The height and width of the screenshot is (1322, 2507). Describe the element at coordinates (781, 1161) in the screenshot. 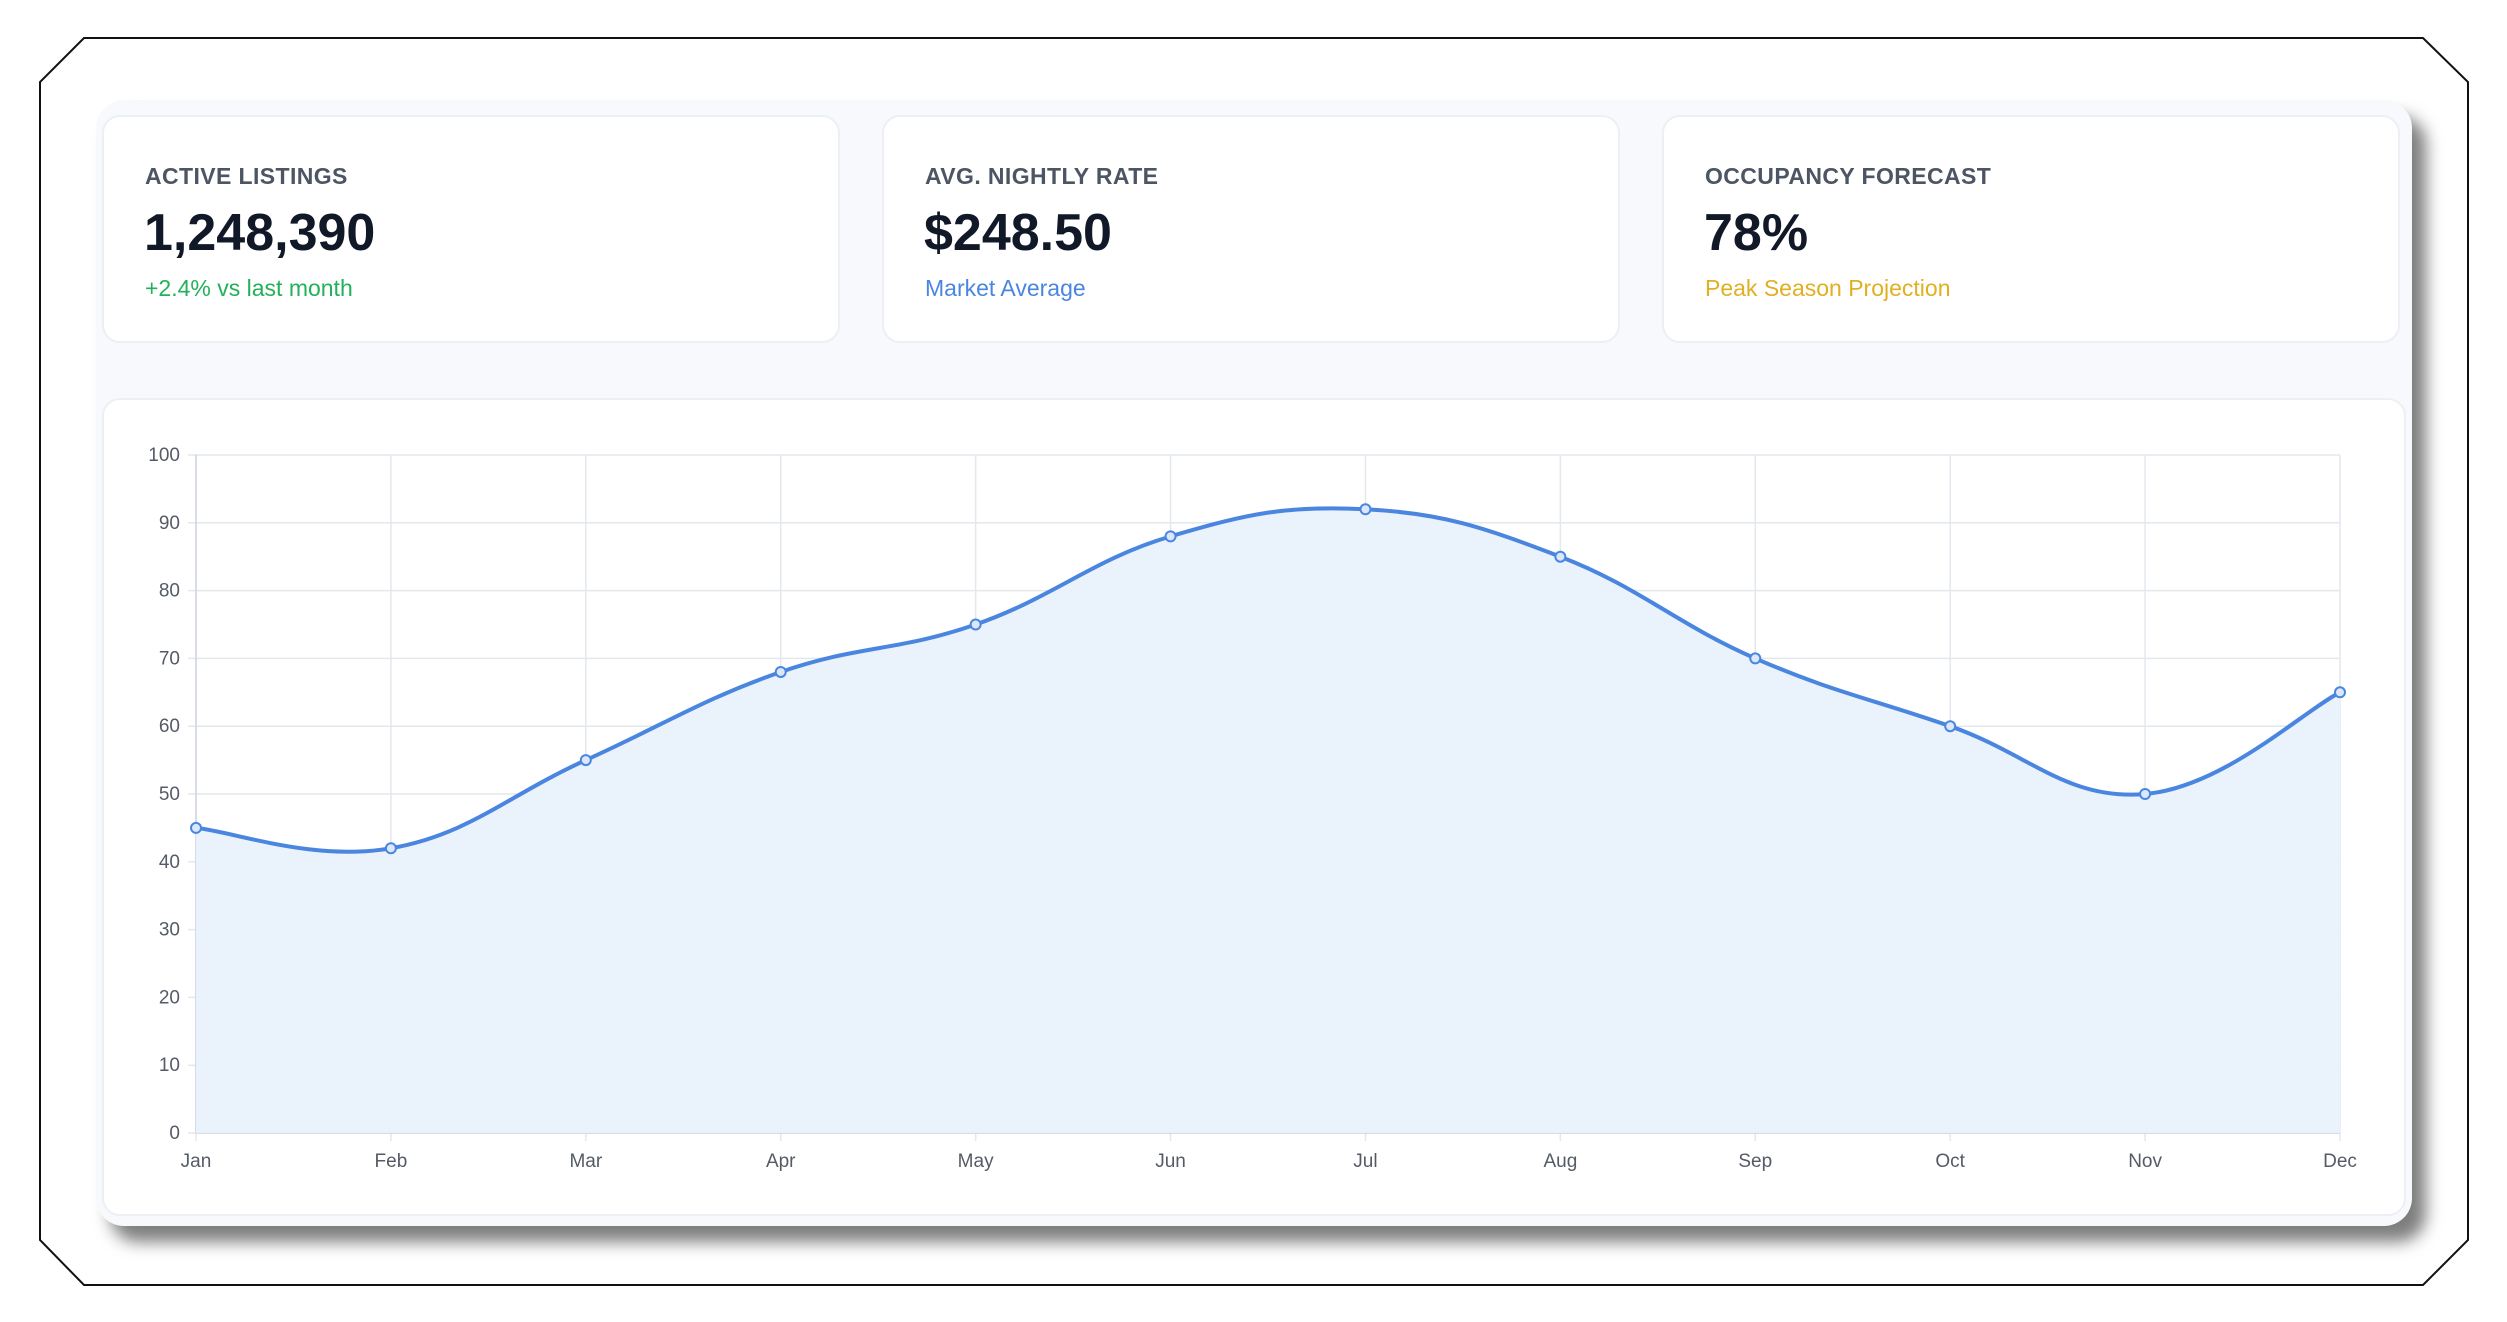

I see `x-tick-label: Apr` at that location.